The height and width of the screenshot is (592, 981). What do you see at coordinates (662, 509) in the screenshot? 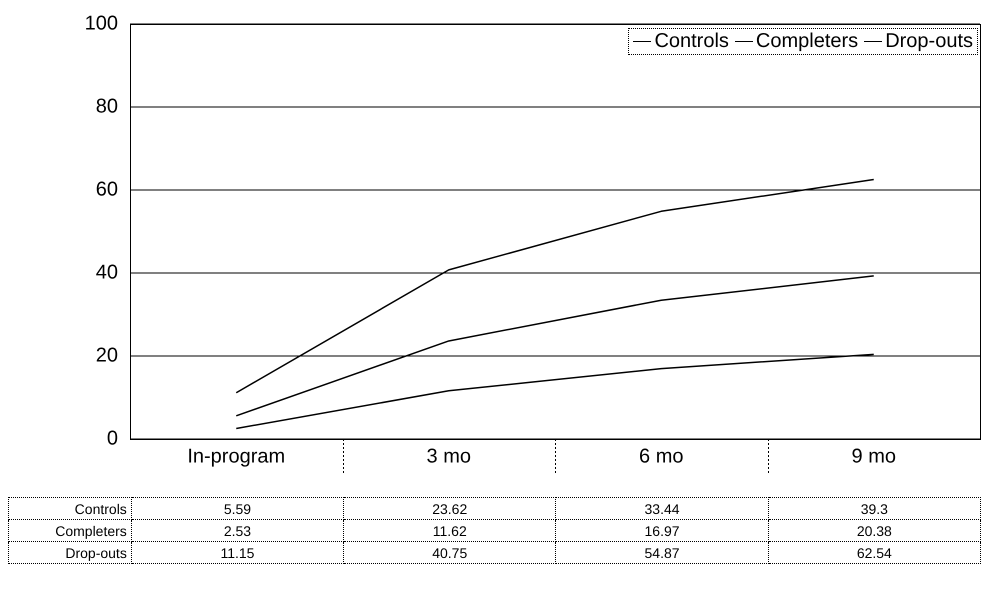
I see `data-label: 33.44` at bounding box center [662, 509].